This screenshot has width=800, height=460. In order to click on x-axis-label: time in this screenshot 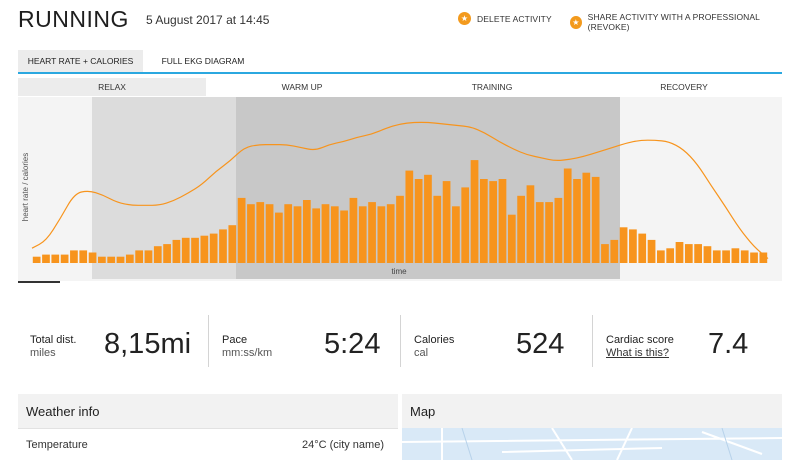, I will do `click(399, 271)`.